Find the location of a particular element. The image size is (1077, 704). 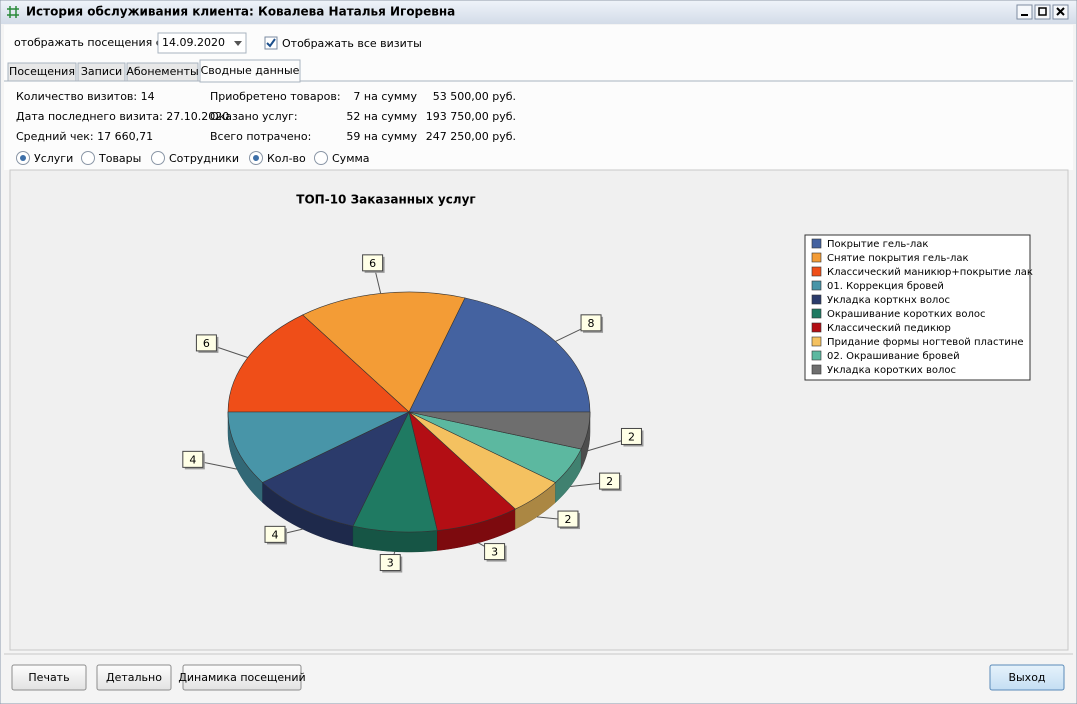

checkmark is located at coordinates (271, 43).